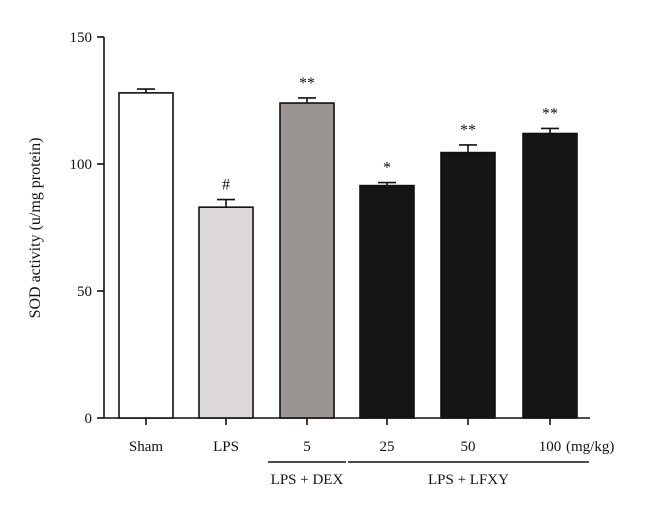 This screenshot has width=660, height=516. What do you see at coordinates (35, 228) in the screenshot?
I see `y-axis-label: SOD activity (u/mg protein)` at bounding box center [35, 228].